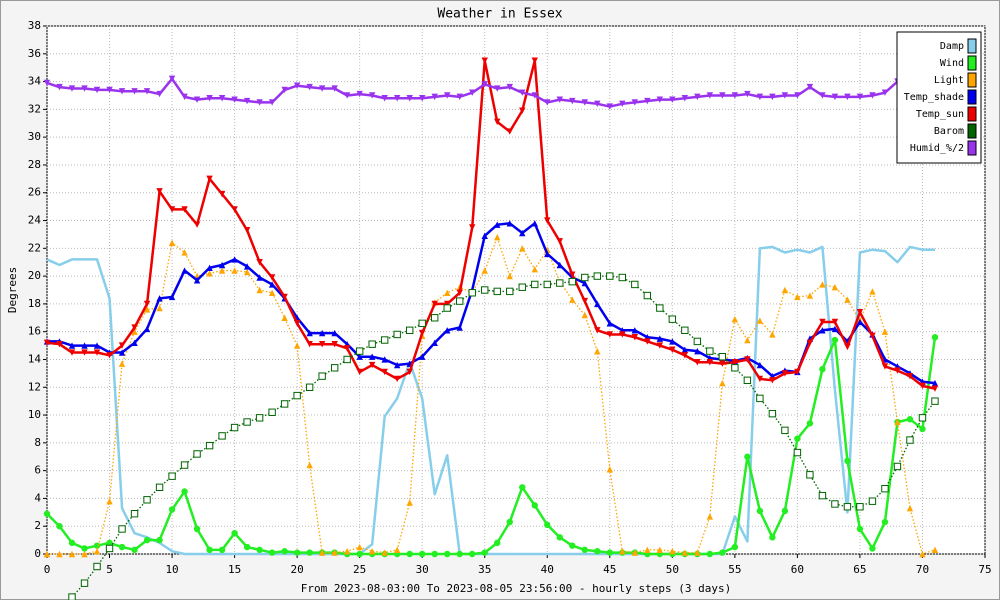  What do you see at coordinates (35, 358) in the screenshot?
I see `y-tick-label: 14` at bounding box center [35, 358].